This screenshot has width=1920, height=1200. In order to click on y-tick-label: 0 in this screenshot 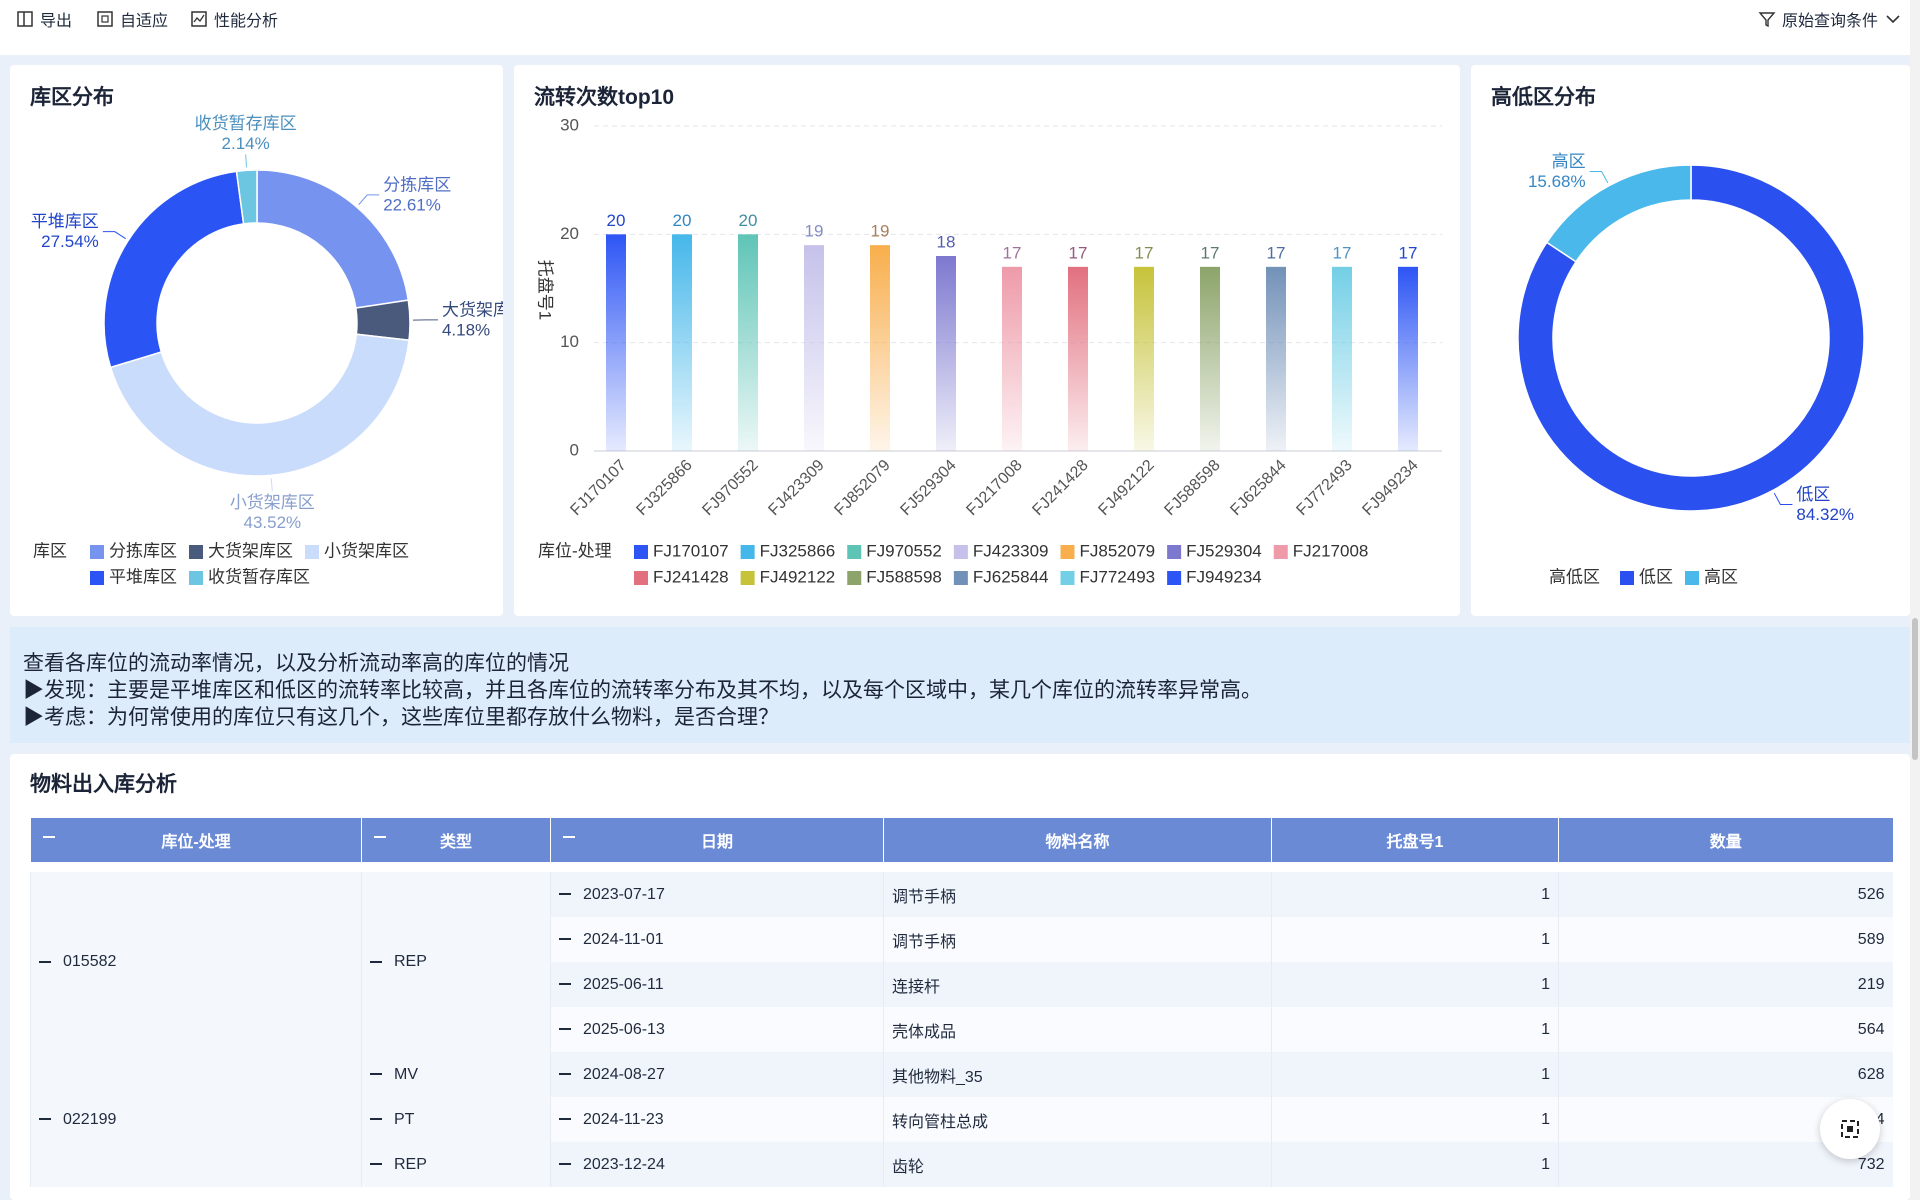, I will do `click(574, 449)`.